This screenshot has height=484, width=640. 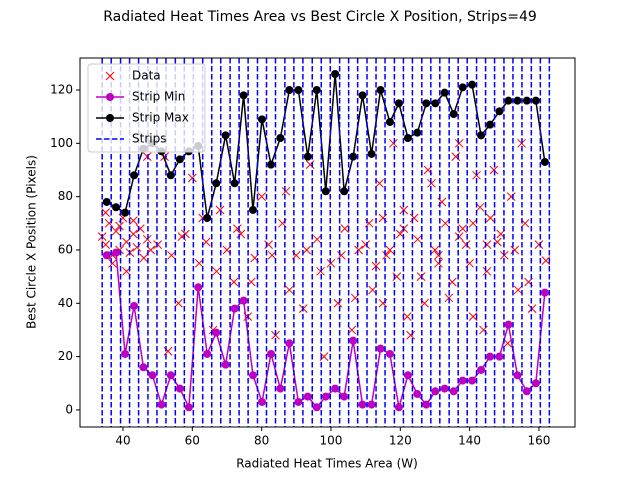 I want to click on x-axis-label: Radiated Heat Times Area (W), so click(x=327, y=464).